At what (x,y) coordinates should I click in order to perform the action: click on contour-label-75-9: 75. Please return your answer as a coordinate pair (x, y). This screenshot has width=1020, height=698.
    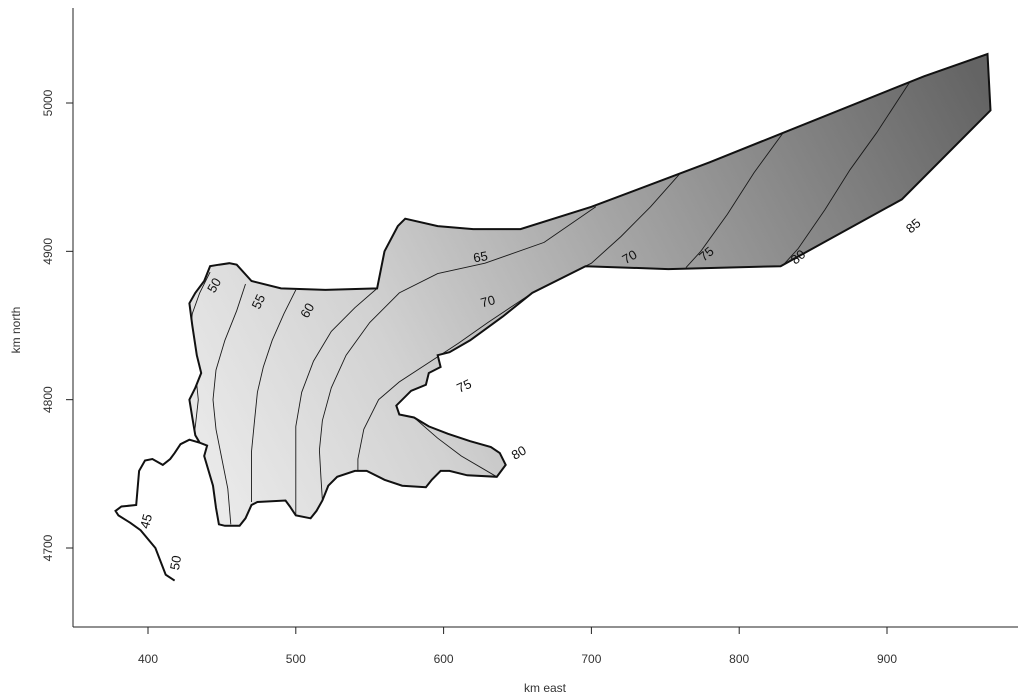
    Looking at the image, I should click on (463, 386).